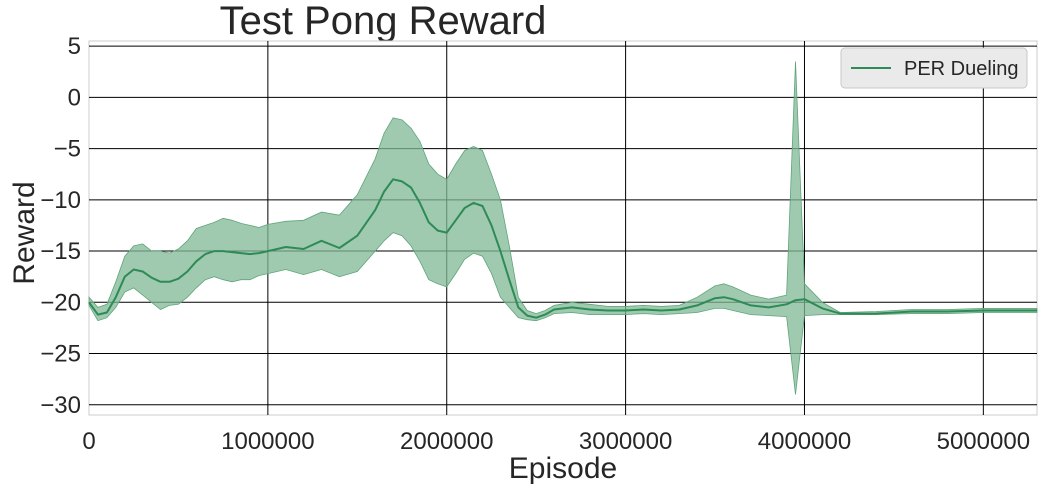  What do you see at coordinates (88, 441) in the screenshot?
I see `x-tick-label: 0` at bounding box center [88, 441].